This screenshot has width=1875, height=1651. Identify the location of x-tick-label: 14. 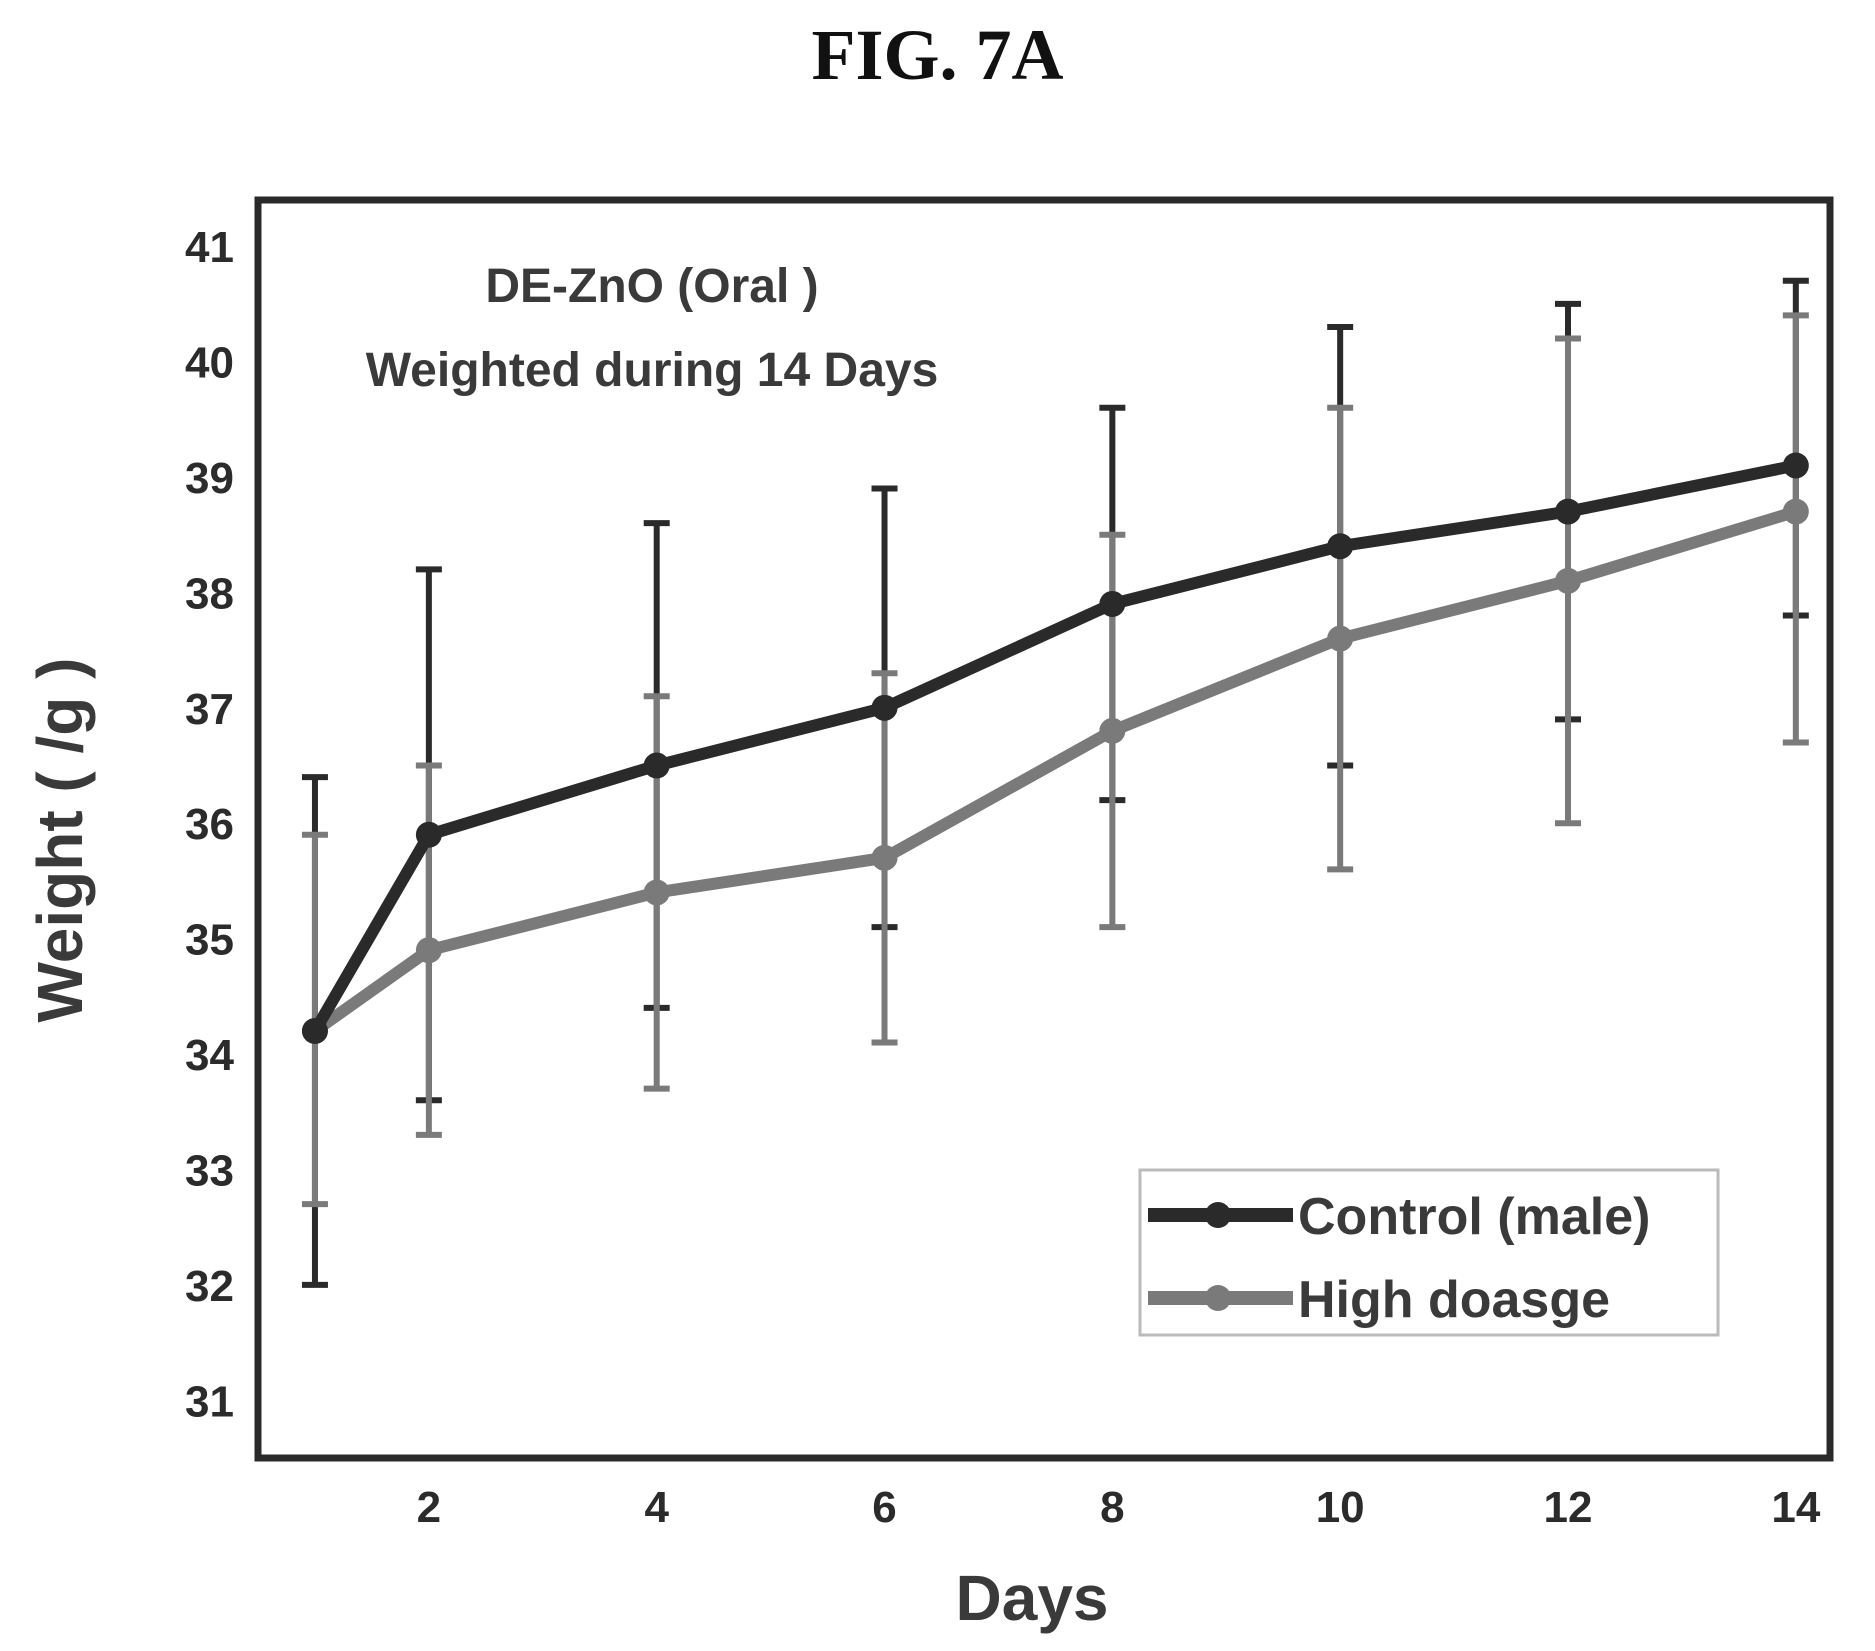
(1795, 1507).